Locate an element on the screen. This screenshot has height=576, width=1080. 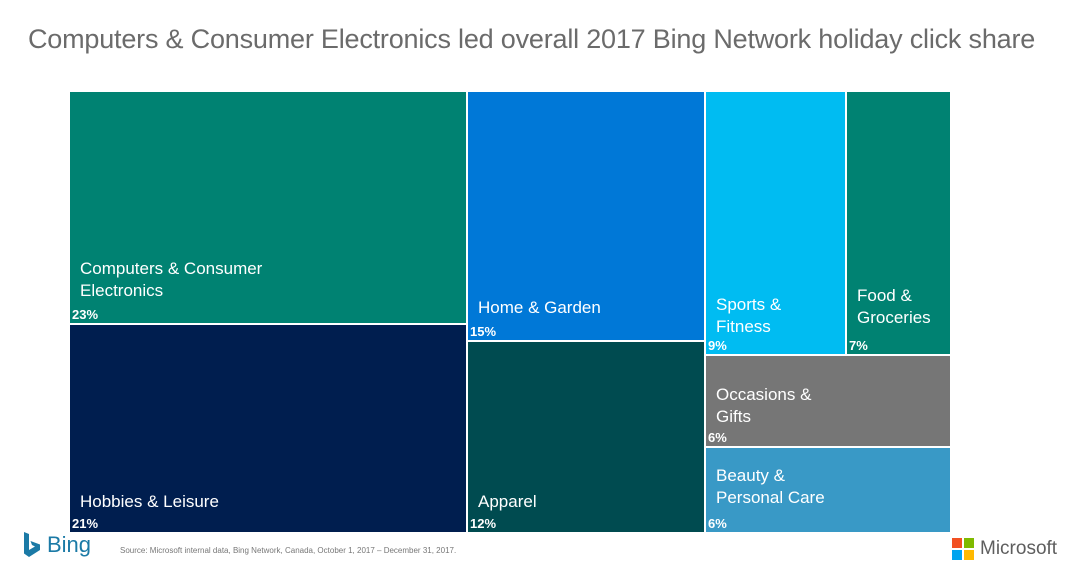
treemap-tile: Computers & Consumer Electronics 23% is located at coordinates (269, 208).